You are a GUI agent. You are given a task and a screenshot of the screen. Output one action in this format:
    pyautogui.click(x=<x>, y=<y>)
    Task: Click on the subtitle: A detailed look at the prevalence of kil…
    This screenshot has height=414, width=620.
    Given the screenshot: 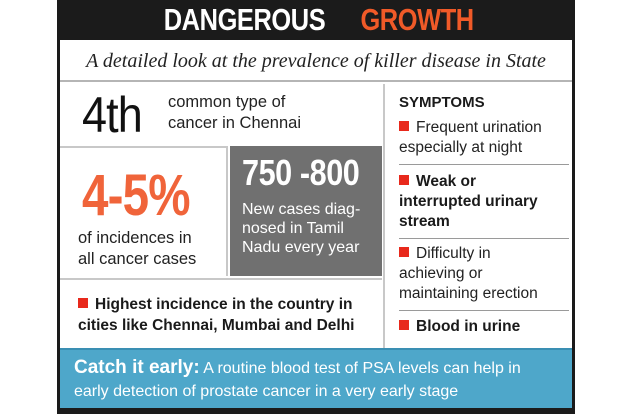 What is the action you would take?
    pyautogui.click(x=316, y=61)
    